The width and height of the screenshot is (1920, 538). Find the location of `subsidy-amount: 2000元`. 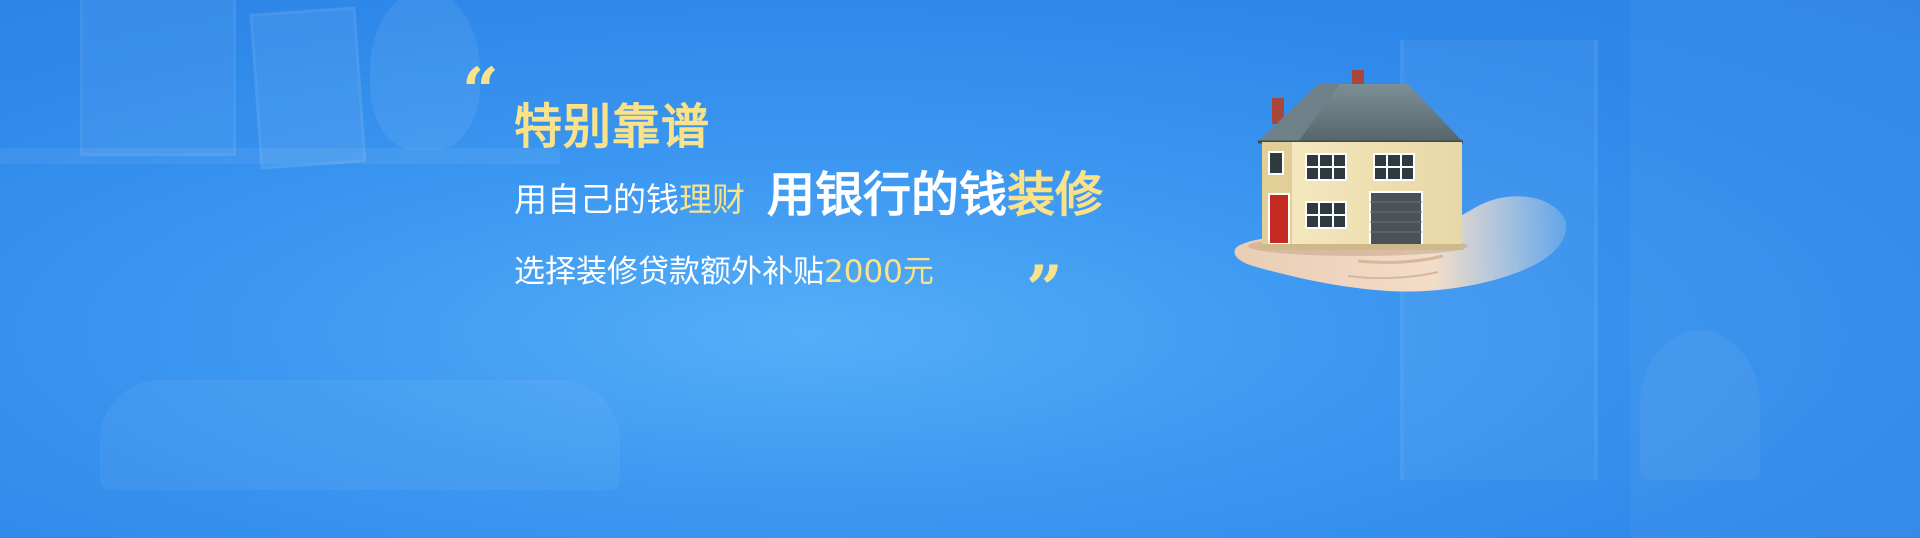

subsidy-amount: 2000元 is located at coordinates (879, 272).